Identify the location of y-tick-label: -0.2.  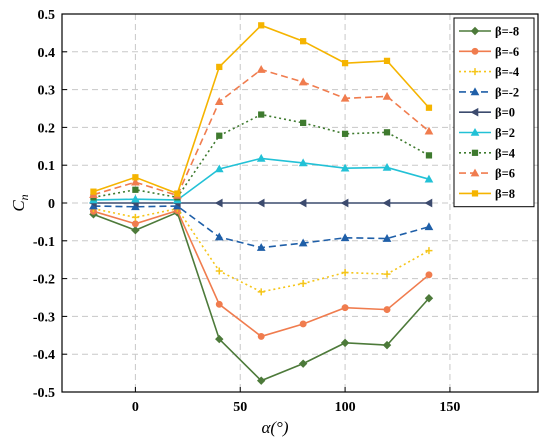
(44, 280).